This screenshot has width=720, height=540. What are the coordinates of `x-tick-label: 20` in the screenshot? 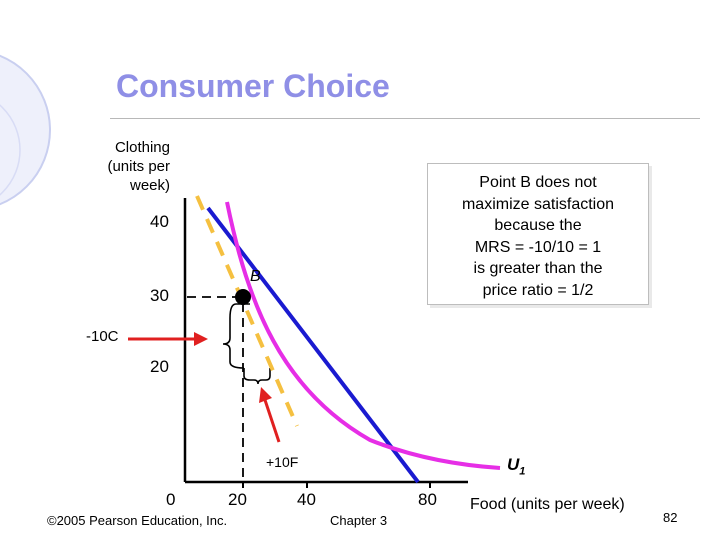 It's located at (237, 499).